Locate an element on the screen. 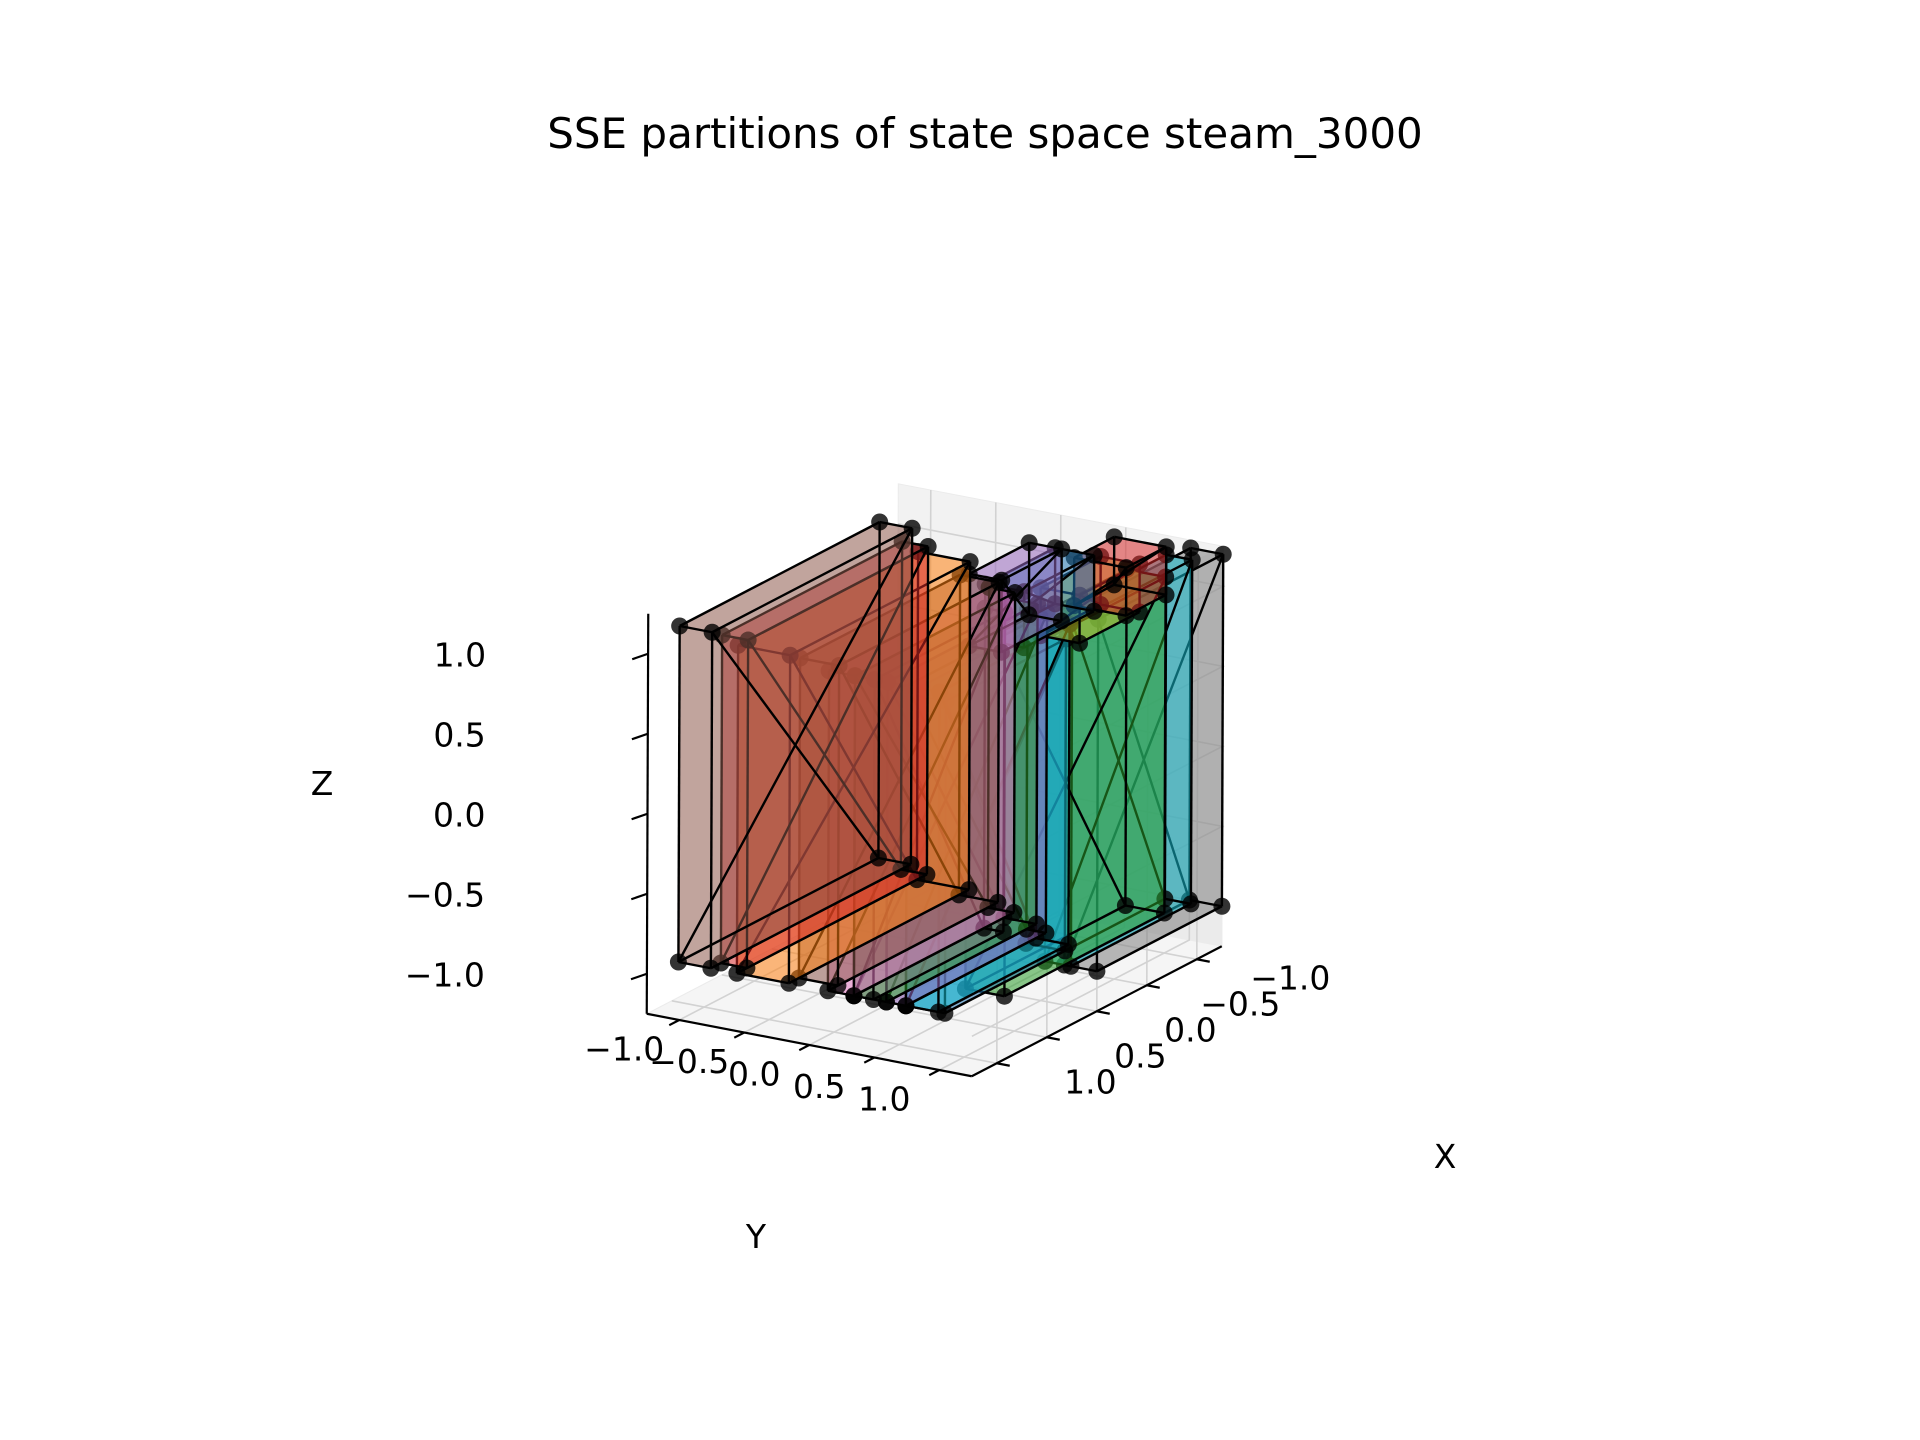 This screenshot has height=1440, width=1920. z-tick-label: −1.0 is located at coordinates (445, 975).